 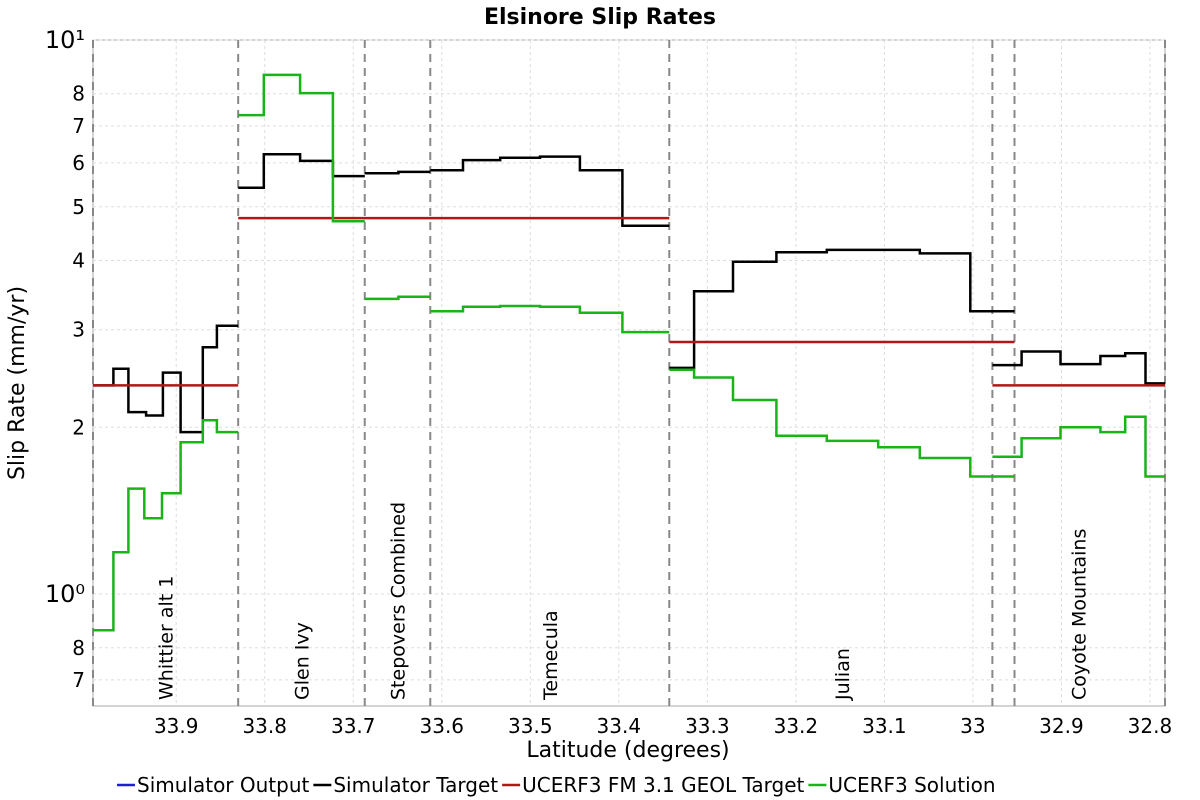 I want to click on y-tick-label: 4, so click(x=78, y=260).